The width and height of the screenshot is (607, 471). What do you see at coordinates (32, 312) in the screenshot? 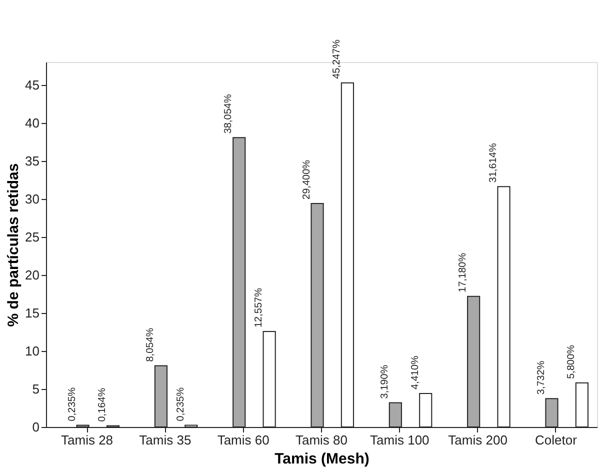
I see `y-tick-label: 15` at bounding box center [32, 312].